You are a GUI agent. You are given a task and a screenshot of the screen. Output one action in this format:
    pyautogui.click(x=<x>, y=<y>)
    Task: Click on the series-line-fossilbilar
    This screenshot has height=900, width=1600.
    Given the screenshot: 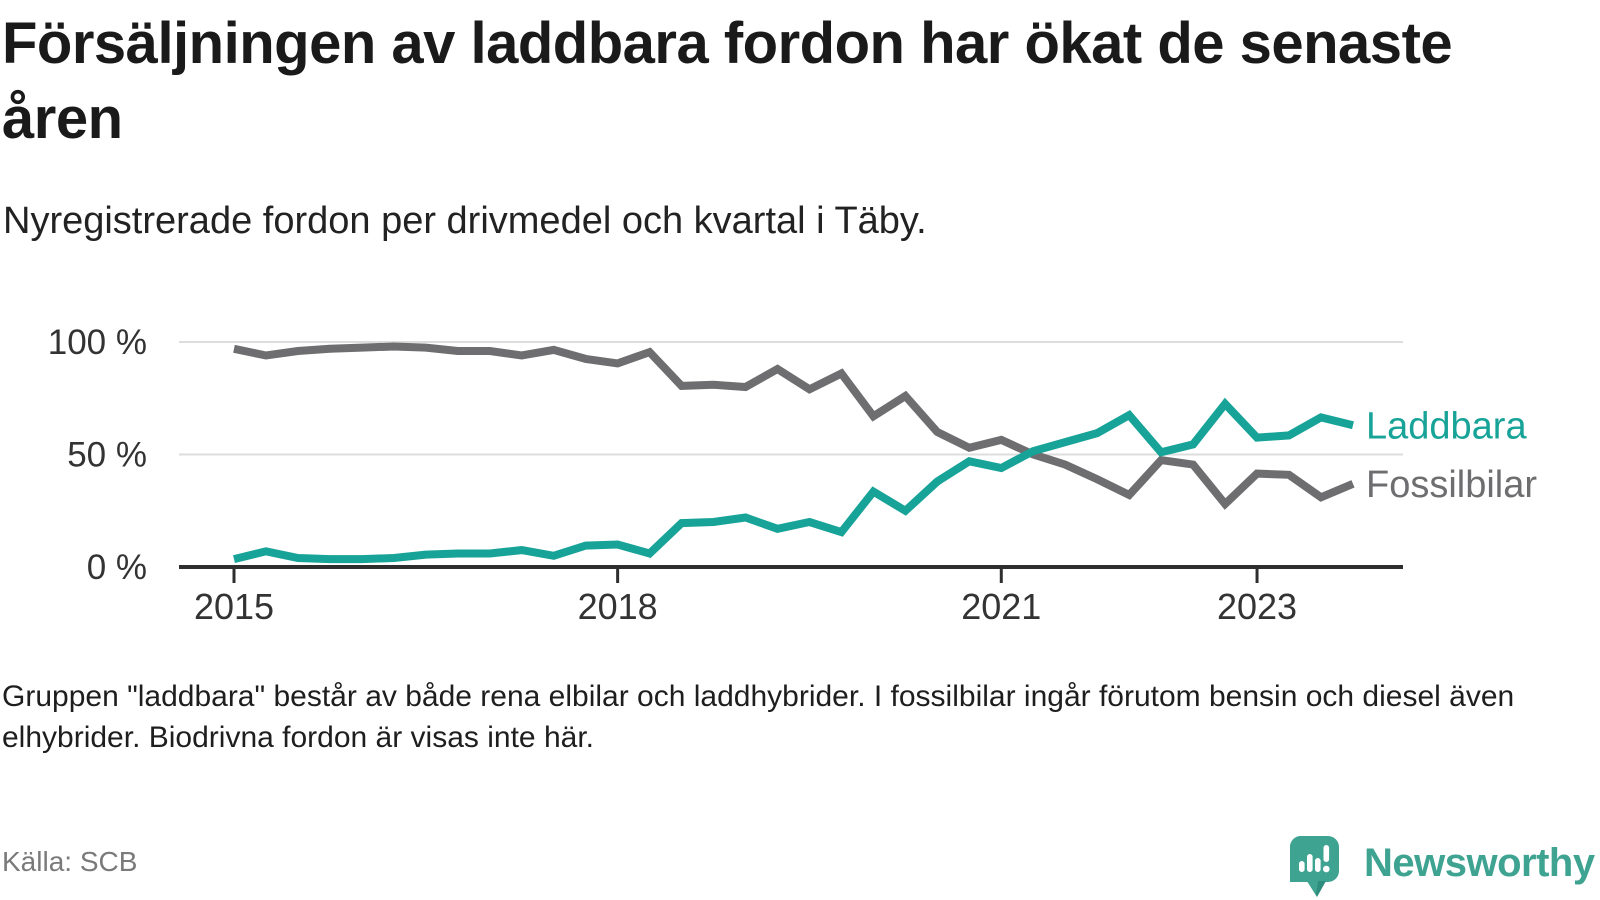 What is the action you would take?
    pyautogui.click(x=794, y=426)
    